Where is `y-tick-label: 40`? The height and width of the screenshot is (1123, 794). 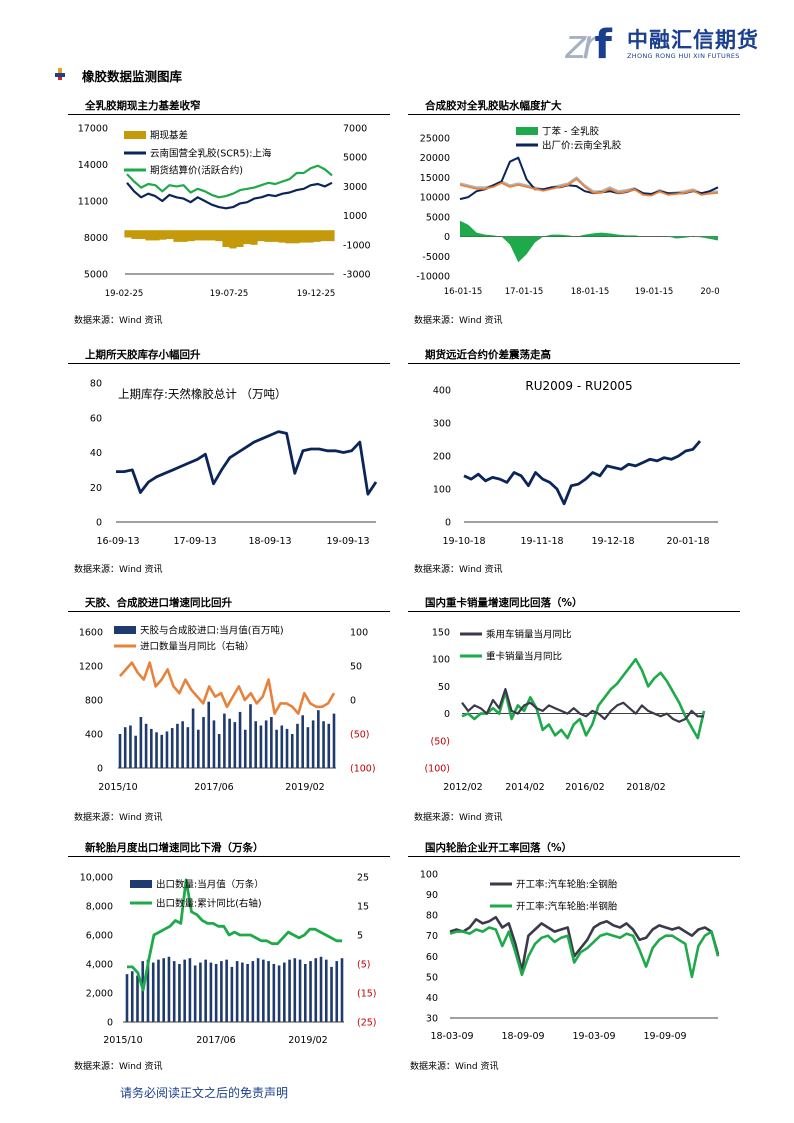
y-tick-label: 40 is located at coordinates (96, 453).